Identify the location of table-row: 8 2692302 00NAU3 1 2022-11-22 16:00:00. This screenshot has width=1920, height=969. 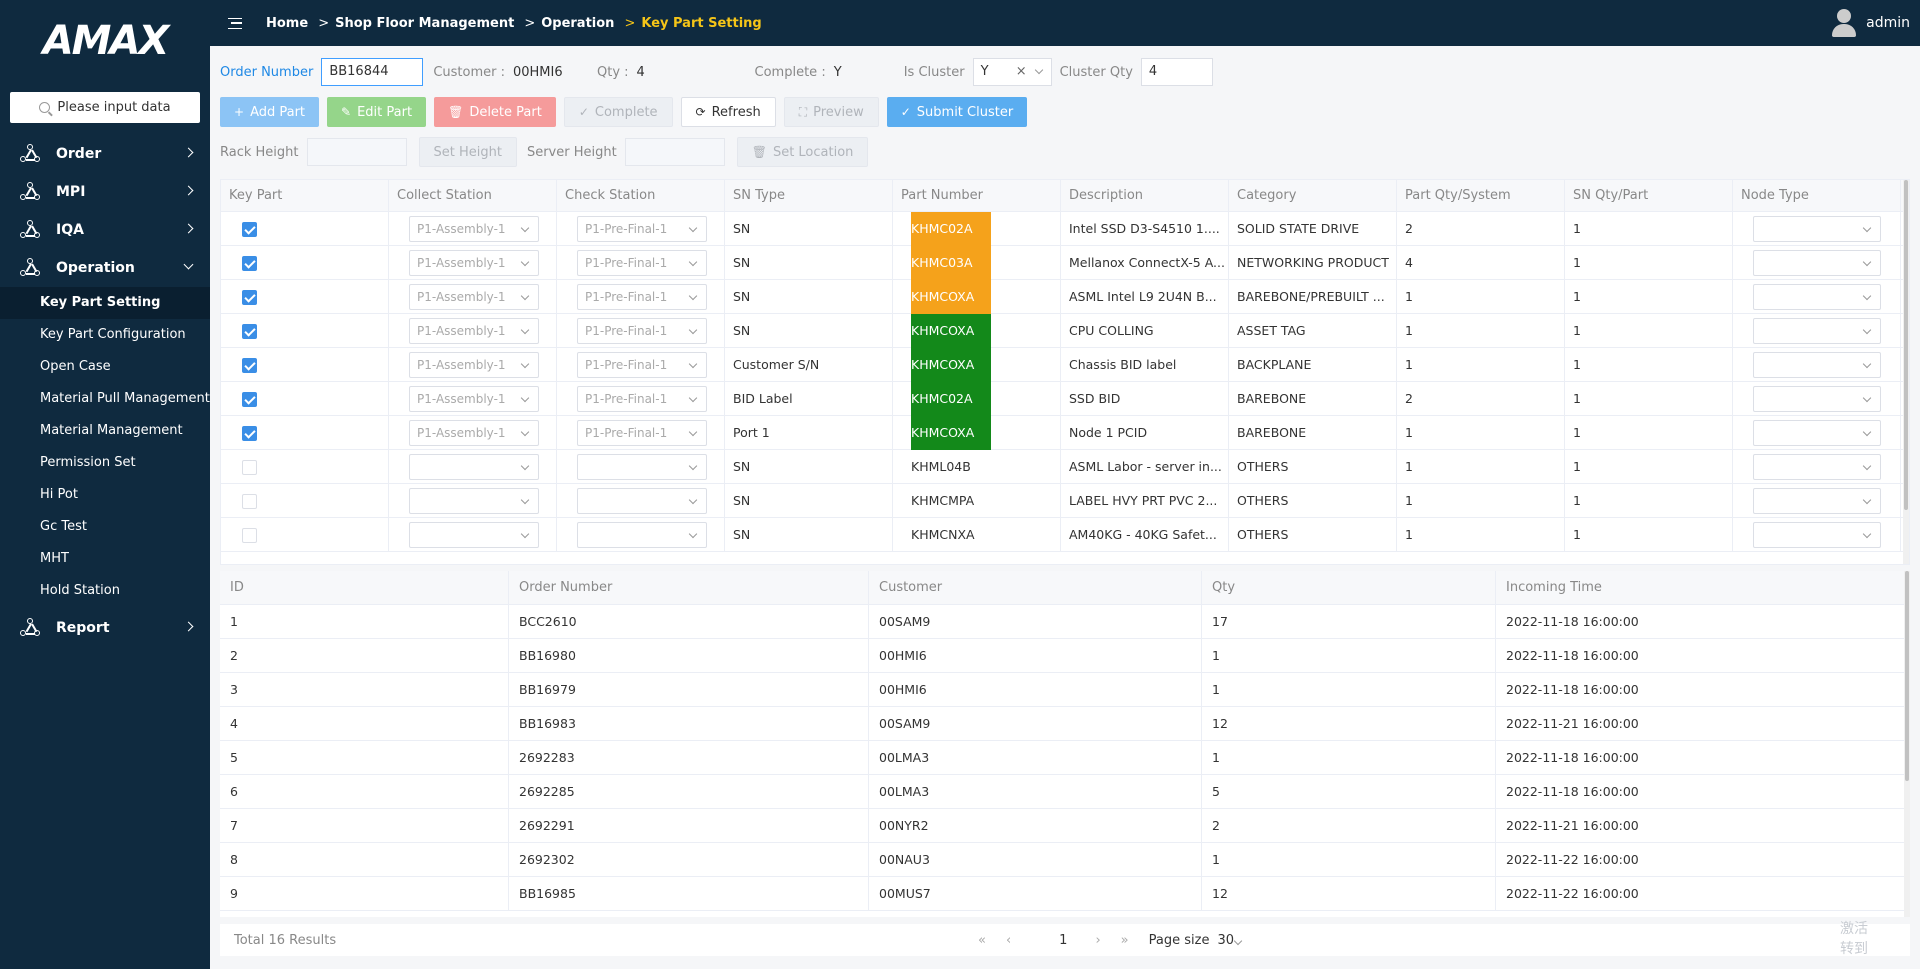
(1065, 860).